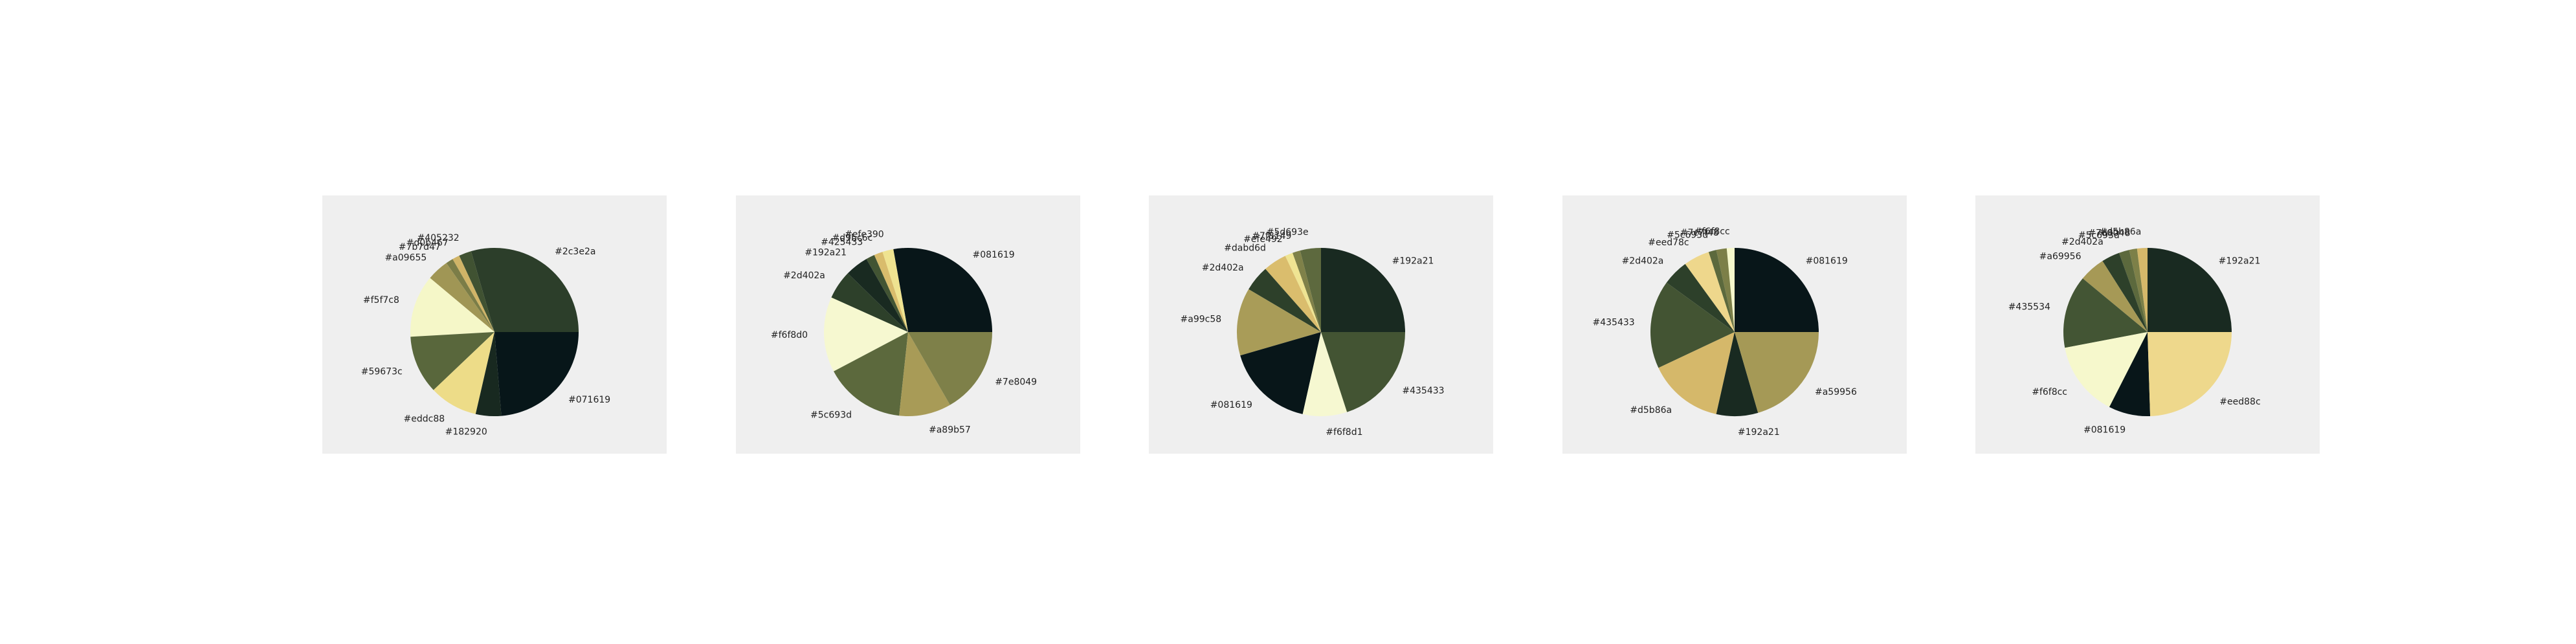  I want to click on pie-slice-label: #7b7d47, so click(420, 247).